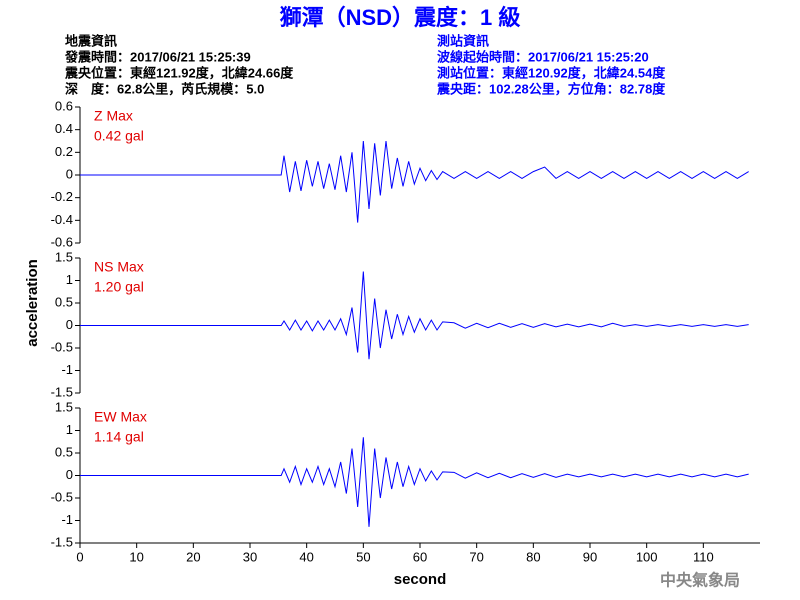 This screenshot has height=600, width=800. What do you see at coordinates (64, 128) in the screenshot?
I see `y-tick-label: 0.4` at bounding box center [64, 128].